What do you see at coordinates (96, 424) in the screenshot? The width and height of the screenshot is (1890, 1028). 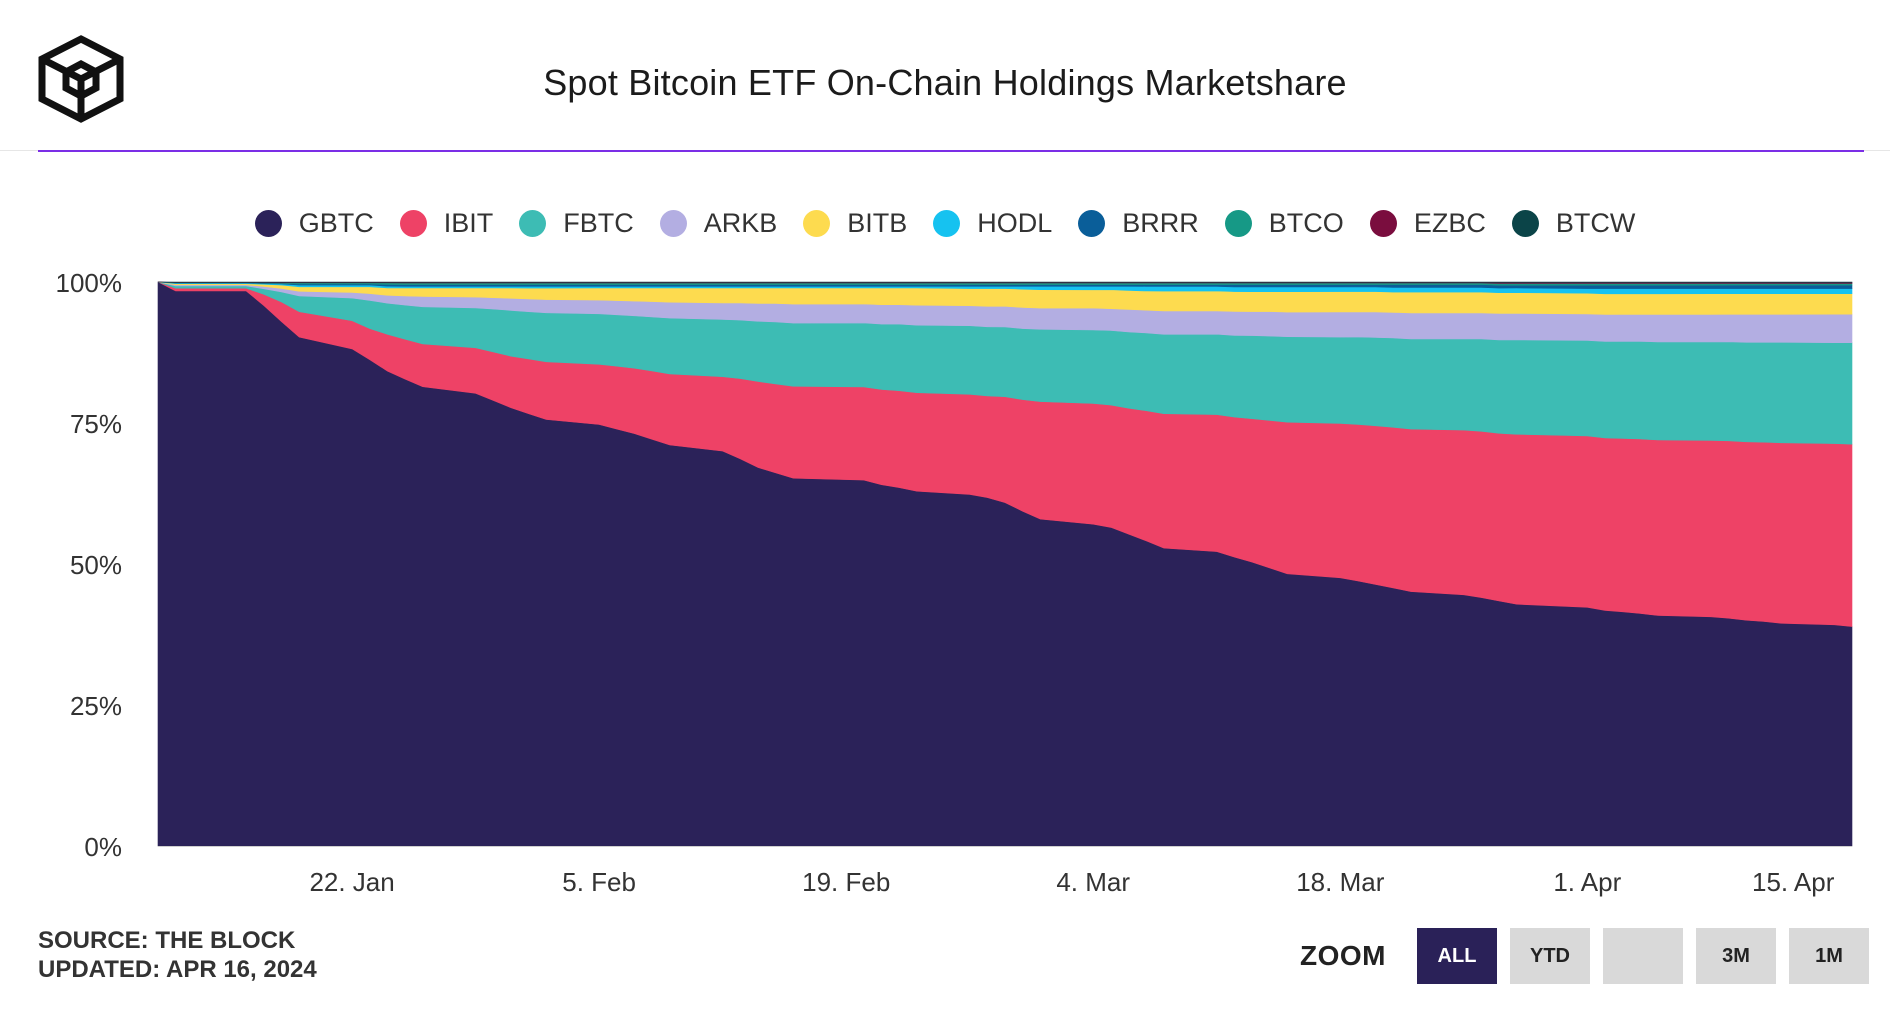 I see `y-tick-label: 75%` at bounding box center [96, 424].